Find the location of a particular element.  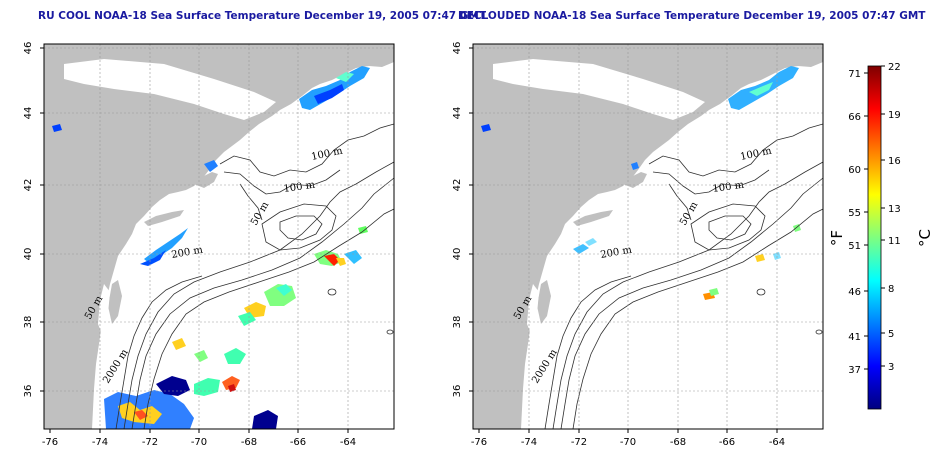

colorbar-c-tick: 22 is located at coordinates (894, 67).